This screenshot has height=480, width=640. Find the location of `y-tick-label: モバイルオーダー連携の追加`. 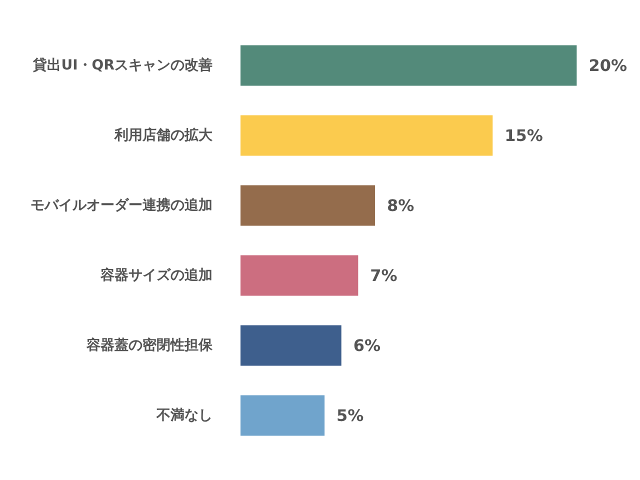

y-tick-label: モバイルオーダー連携の追加 is located at coordinates (121, 205).